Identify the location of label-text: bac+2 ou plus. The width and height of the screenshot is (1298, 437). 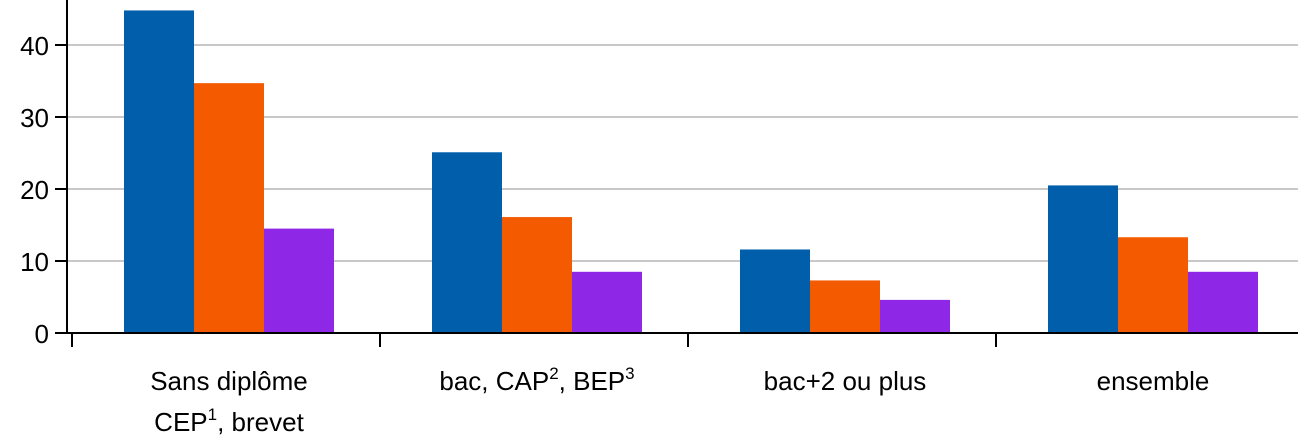
(845, 381).